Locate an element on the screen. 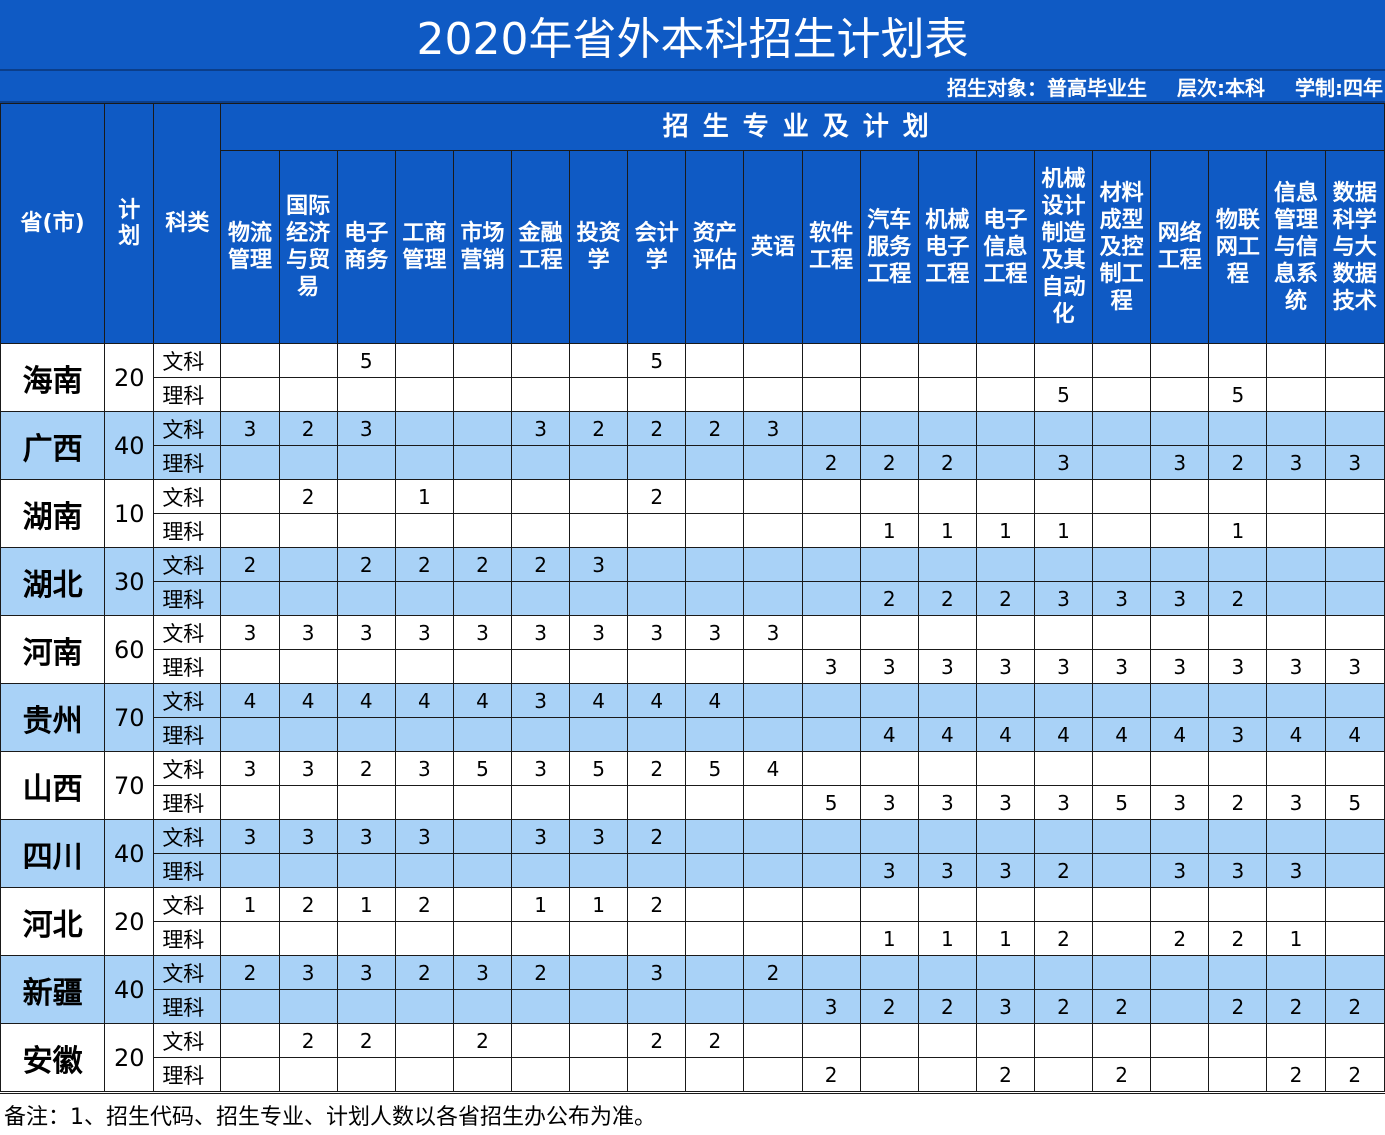  table-row: 贵州 70 文科 4 4 4 4 4 3 4 4 4 is located at coordinates (692, 717).